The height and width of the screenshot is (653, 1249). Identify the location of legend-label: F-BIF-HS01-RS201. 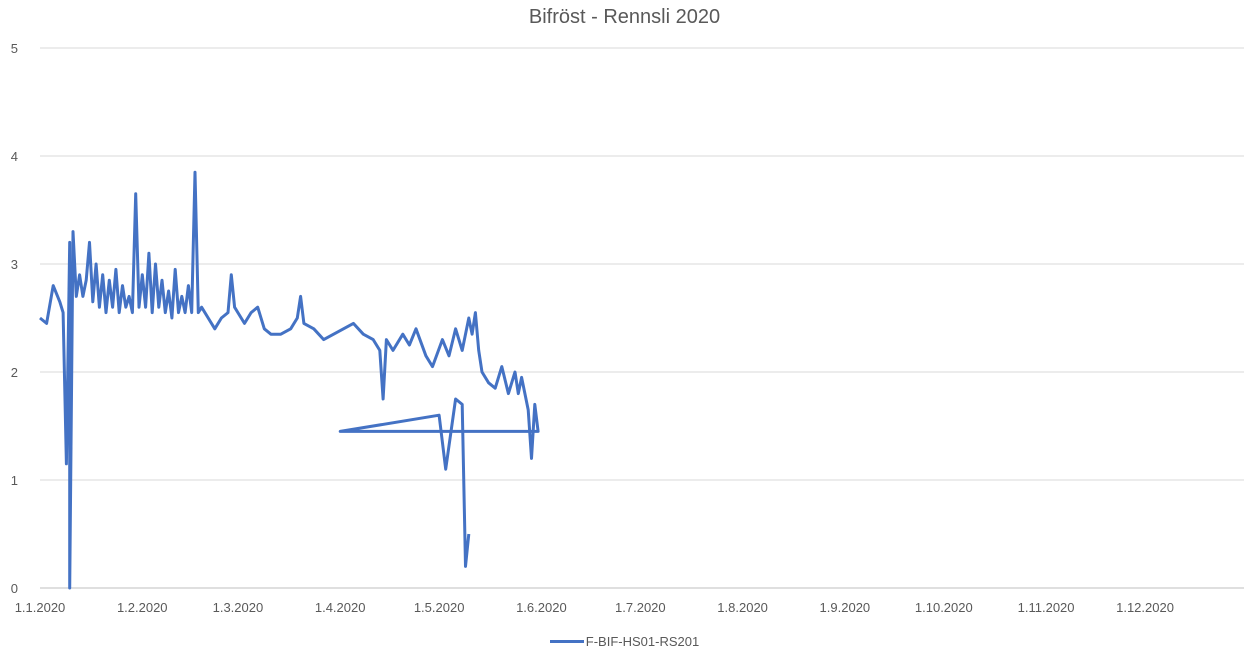
(642, 641).